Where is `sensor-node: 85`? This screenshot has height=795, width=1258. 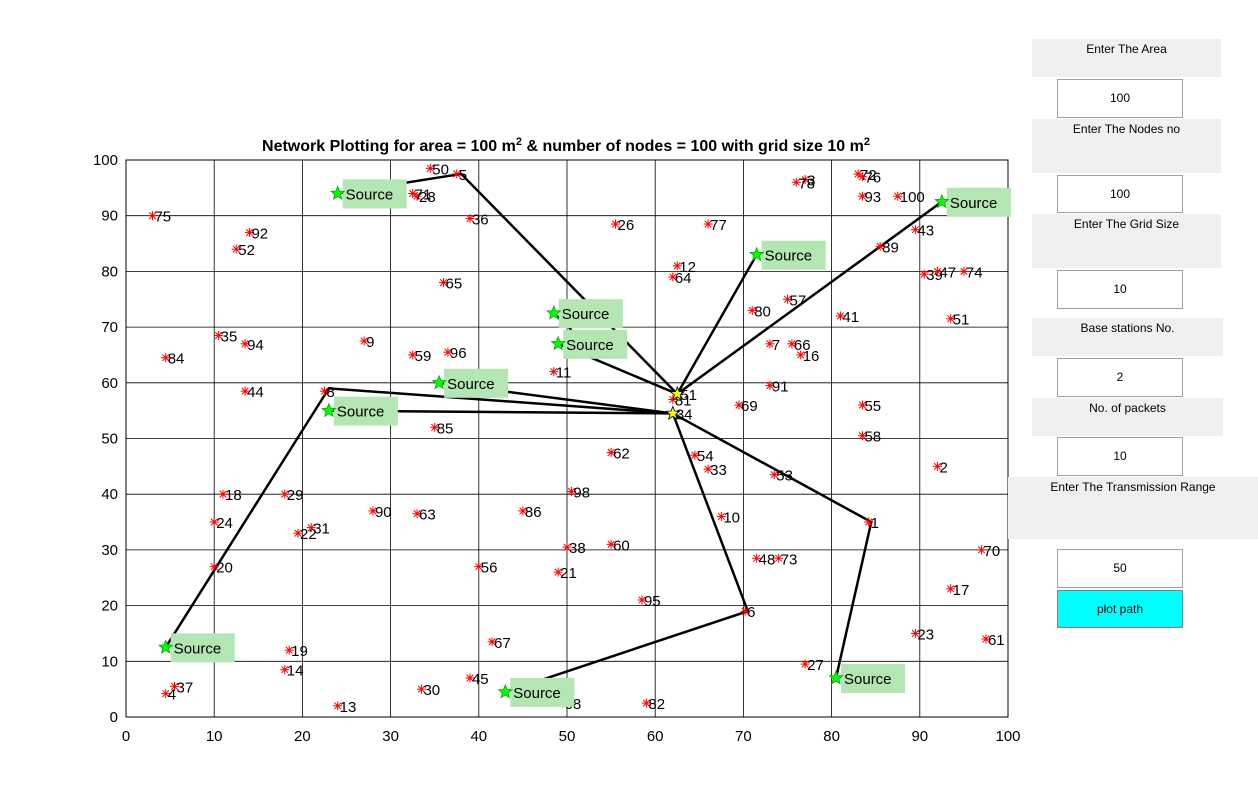 sensor-node: 85 is located at coordinates (441, 428).